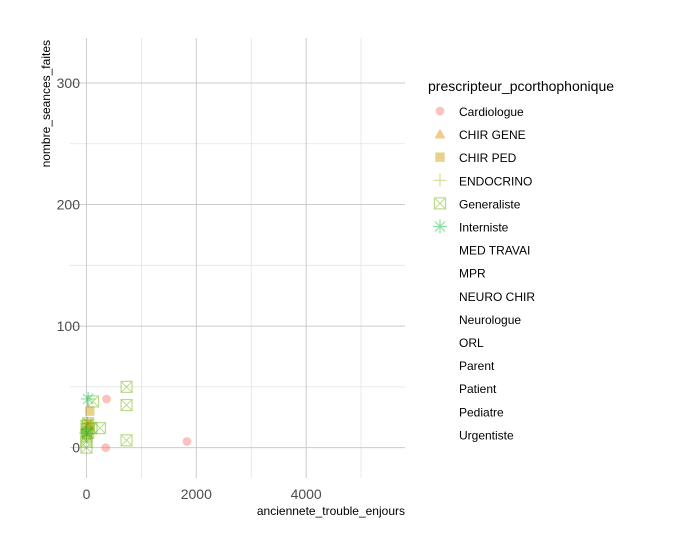 Image resolution: width=677 pixels, height=557 pixels. I want to click on legend-label-orl: ORL, so click(471, 343).